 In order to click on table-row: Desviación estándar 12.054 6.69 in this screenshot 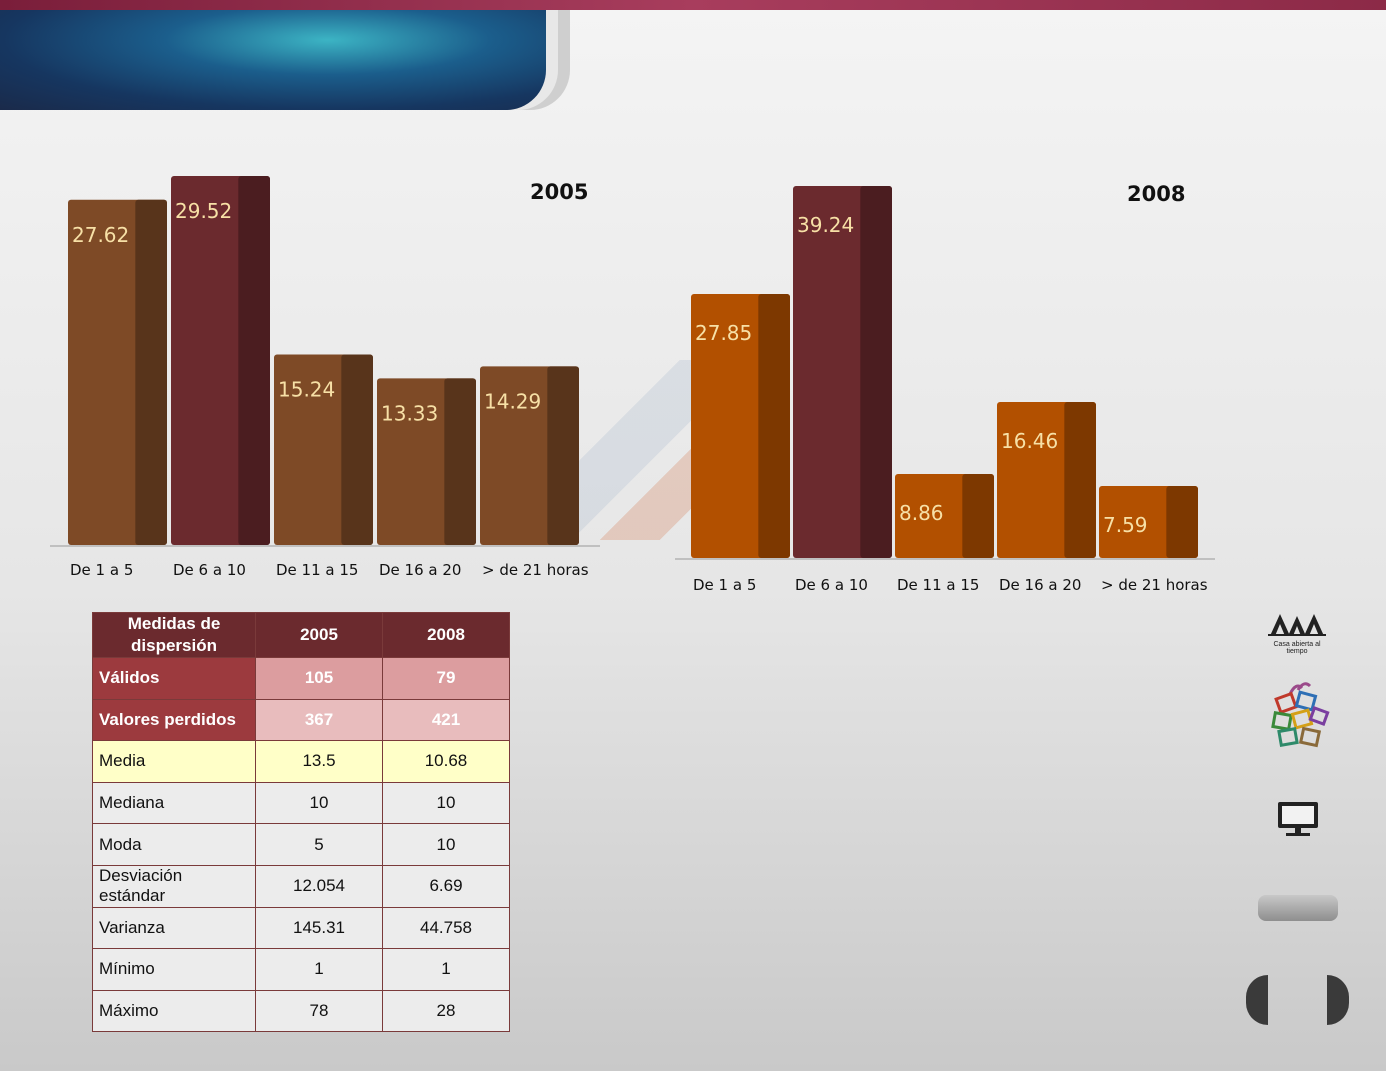, I will do `click(301, 886)`.